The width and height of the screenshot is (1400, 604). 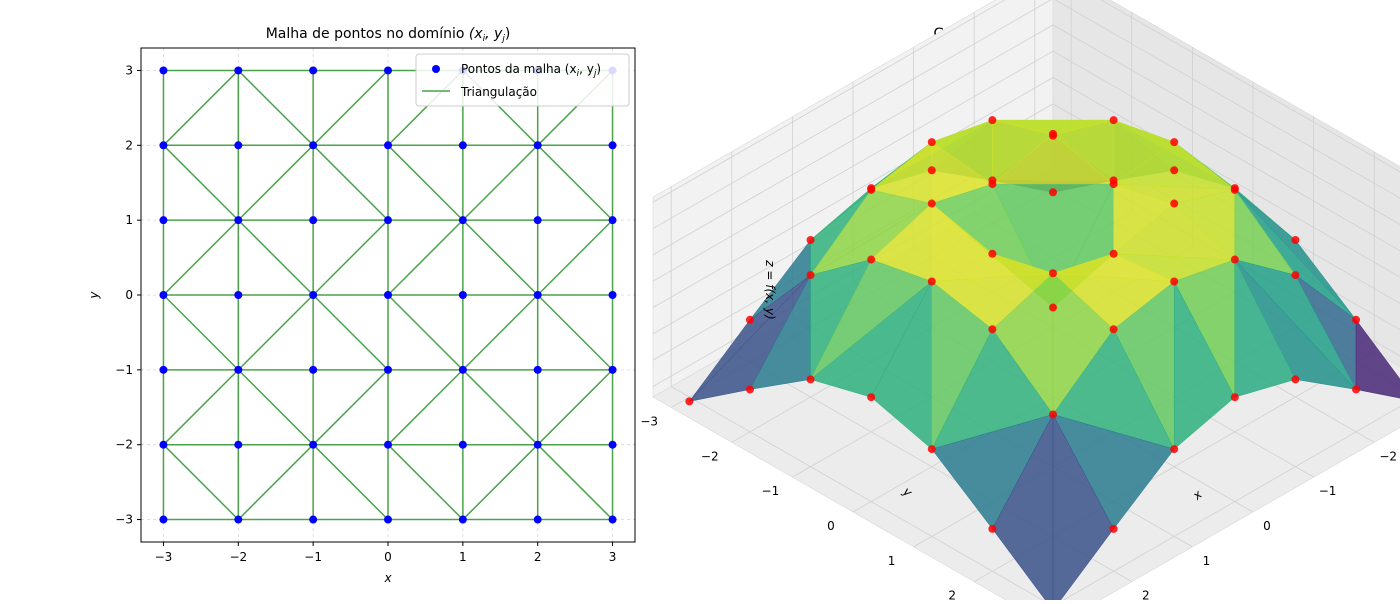 What do you see at coordinates (831, 526) in the screenshot?
I see `y3d-tick-label: 0` at bounding box center [831, 526].